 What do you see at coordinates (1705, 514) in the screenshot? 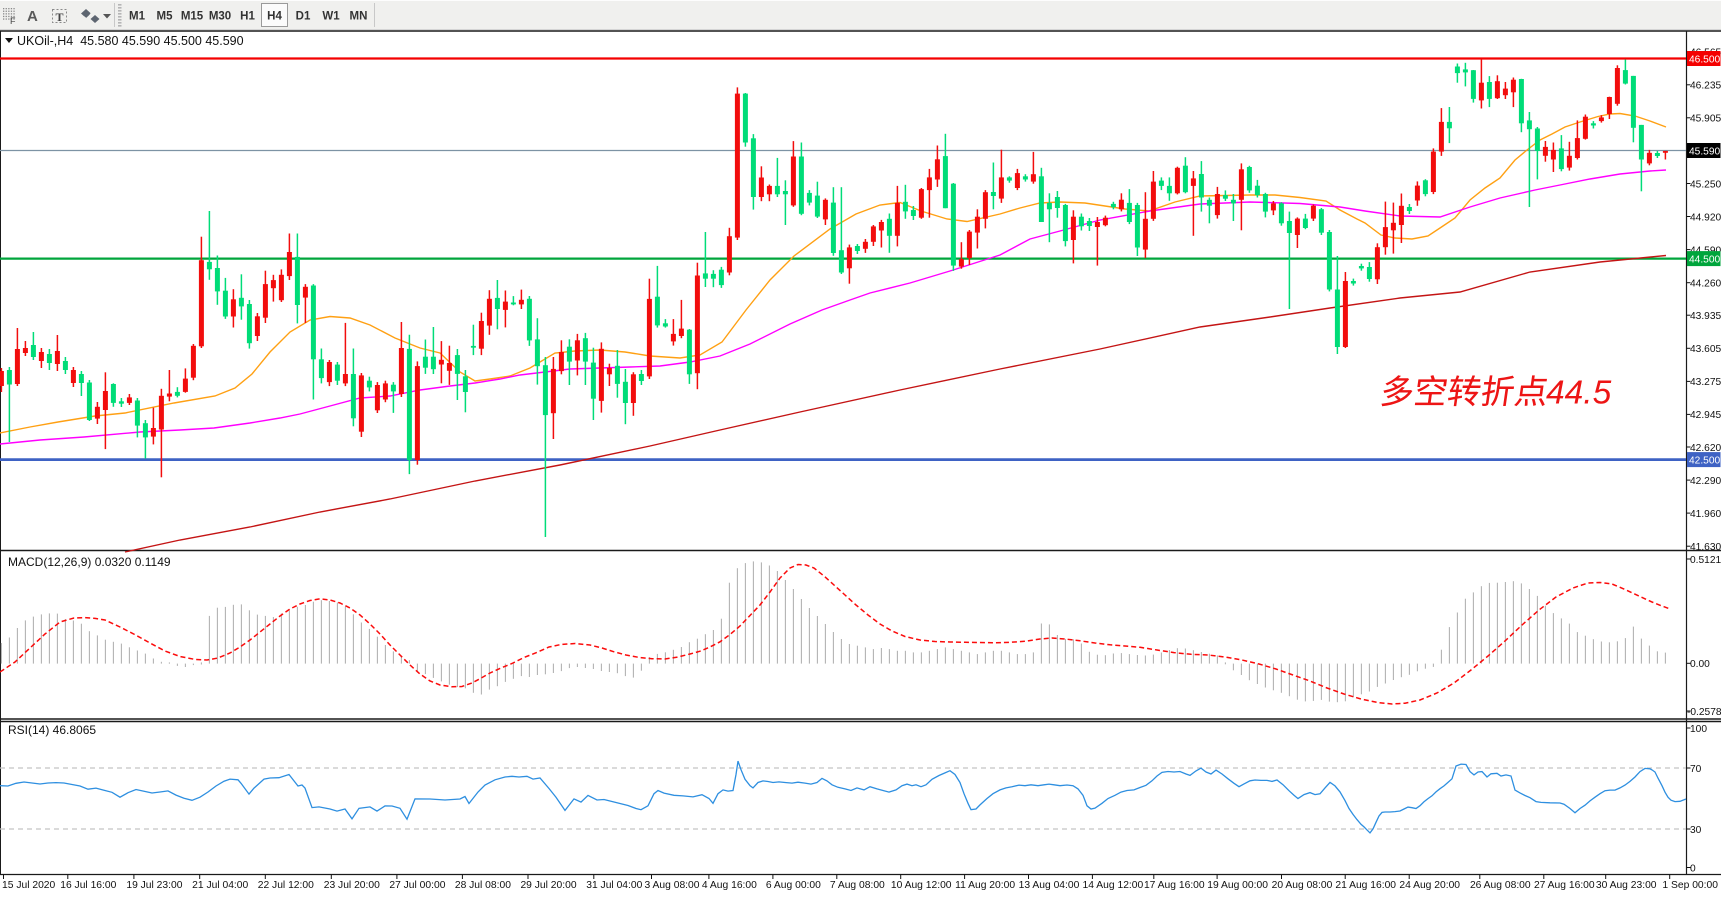
I see `svg-text: 41.960` at bounding box center [1705, 514].